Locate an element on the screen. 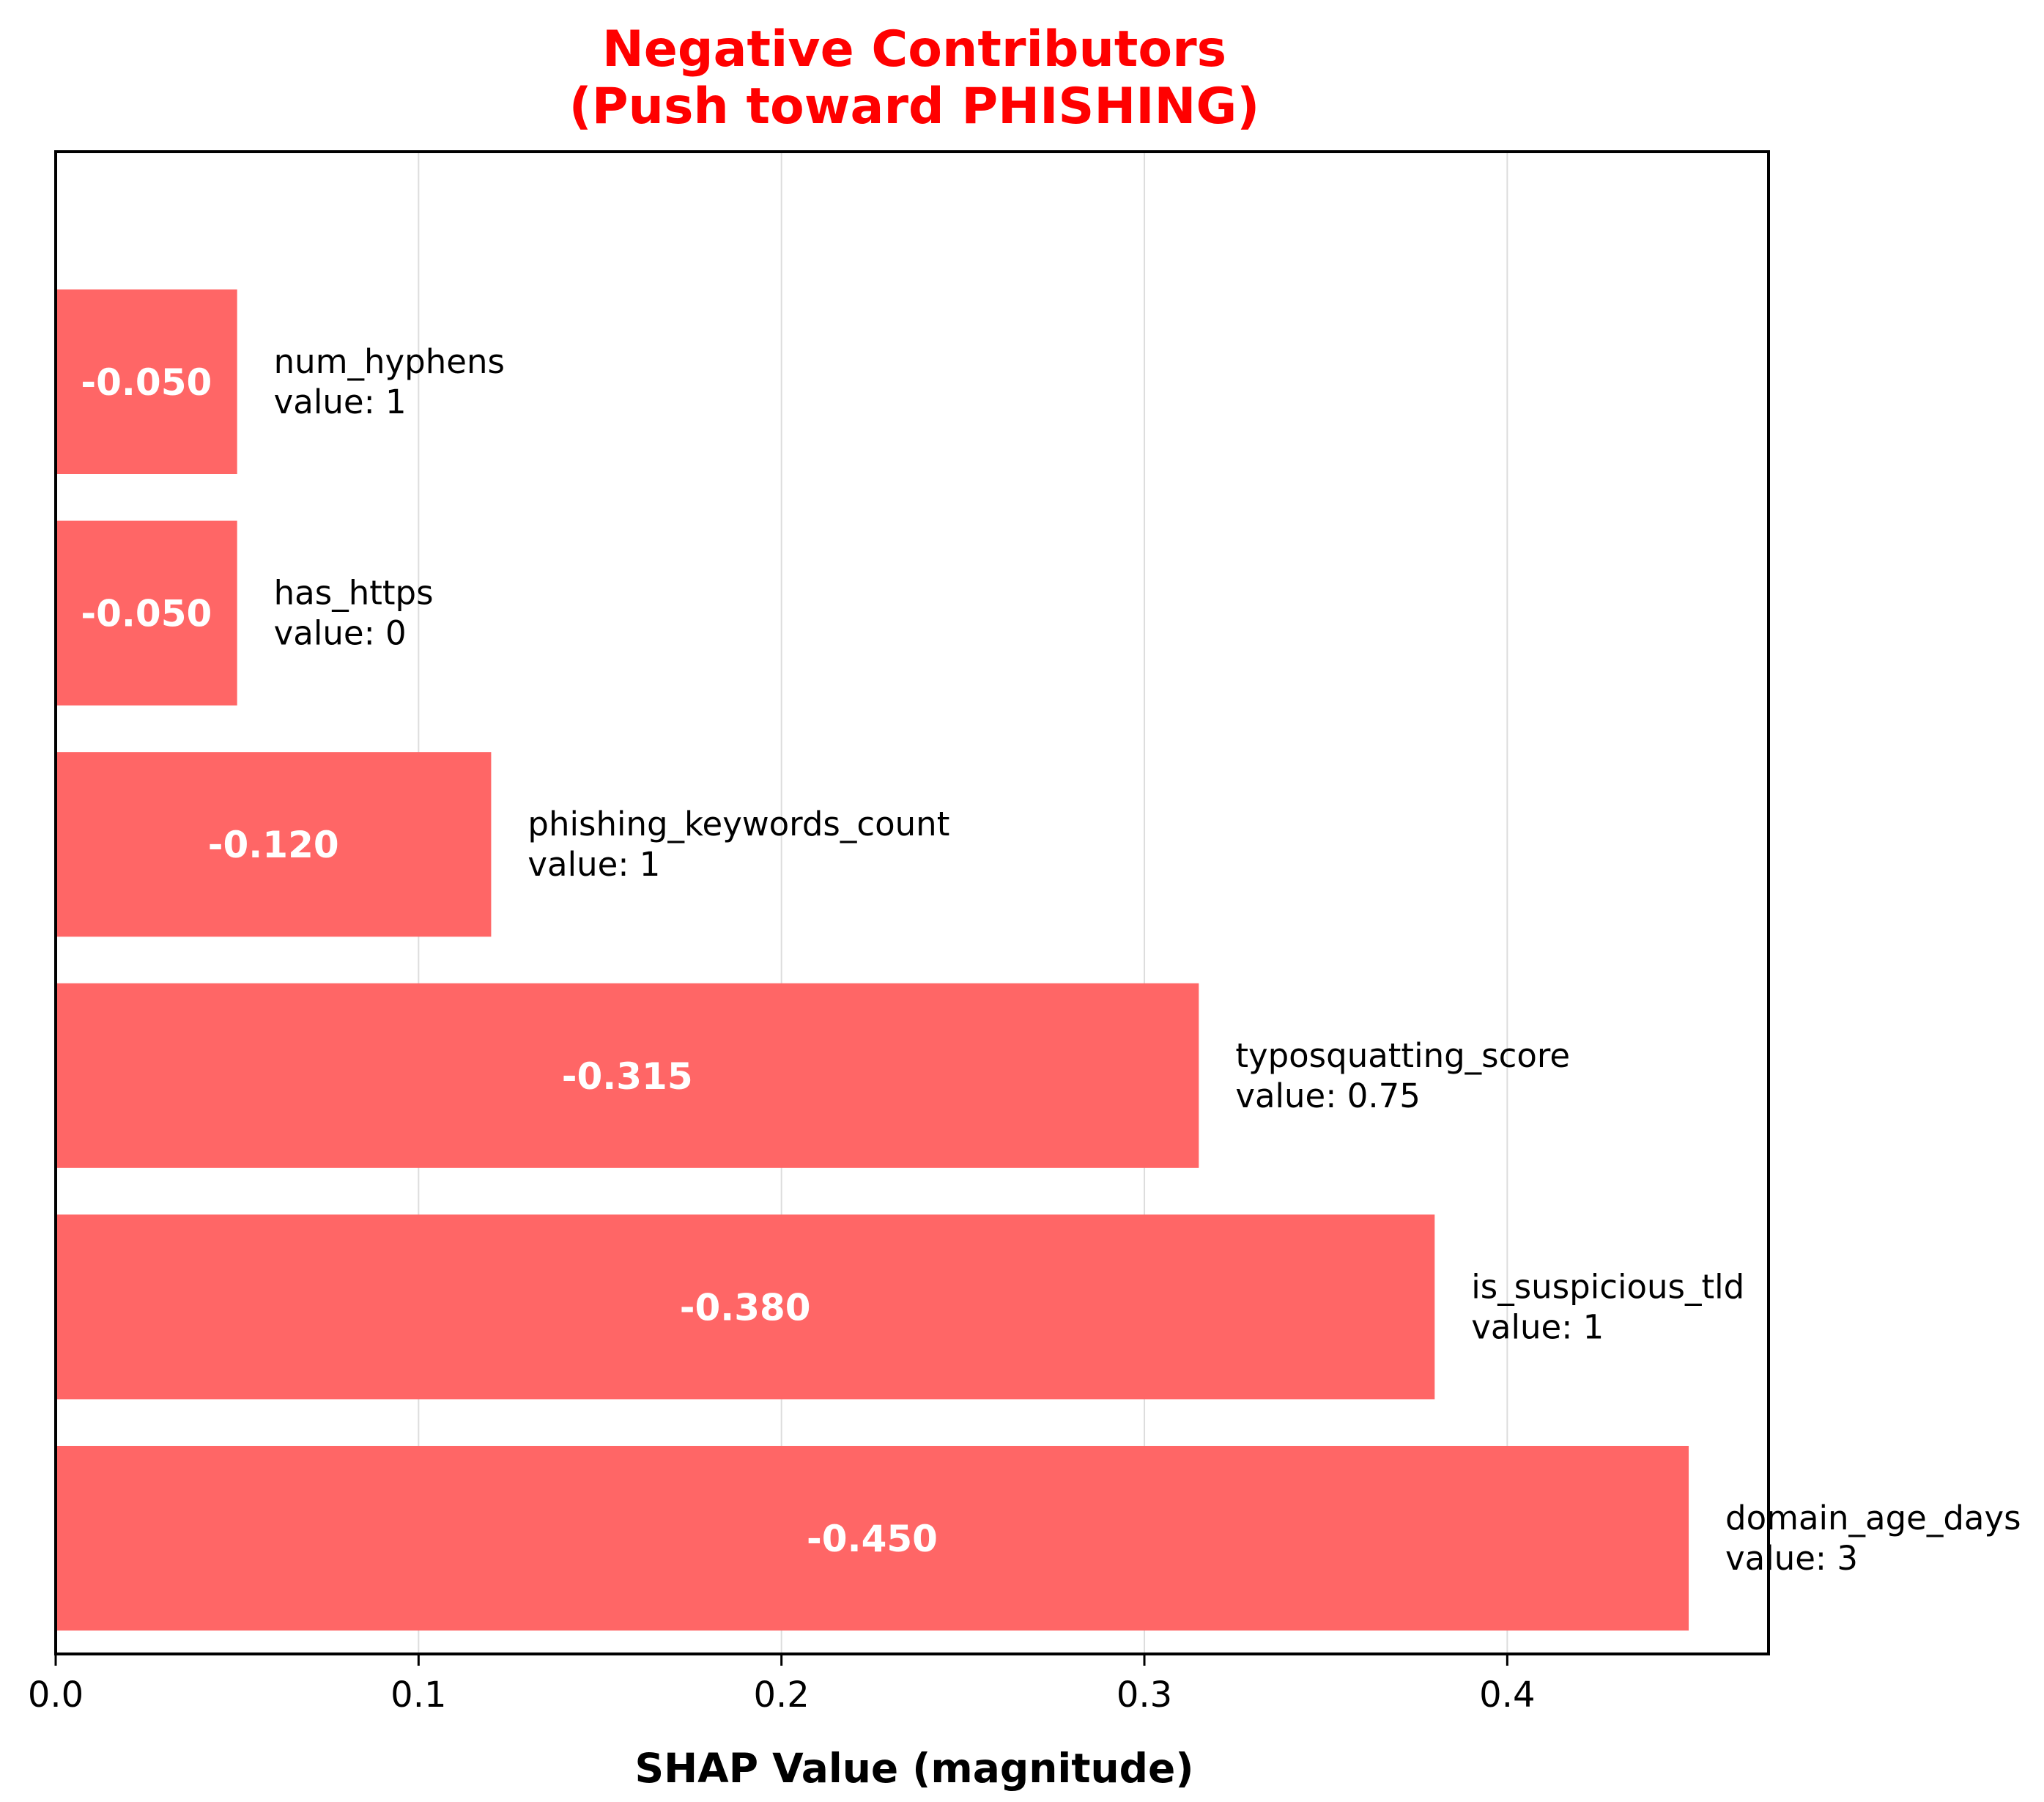 The width and height of the screenshot is (2044, 1802). x-axis-label: SHAP Value (magnitude) is located at coordinates (914, 1768).